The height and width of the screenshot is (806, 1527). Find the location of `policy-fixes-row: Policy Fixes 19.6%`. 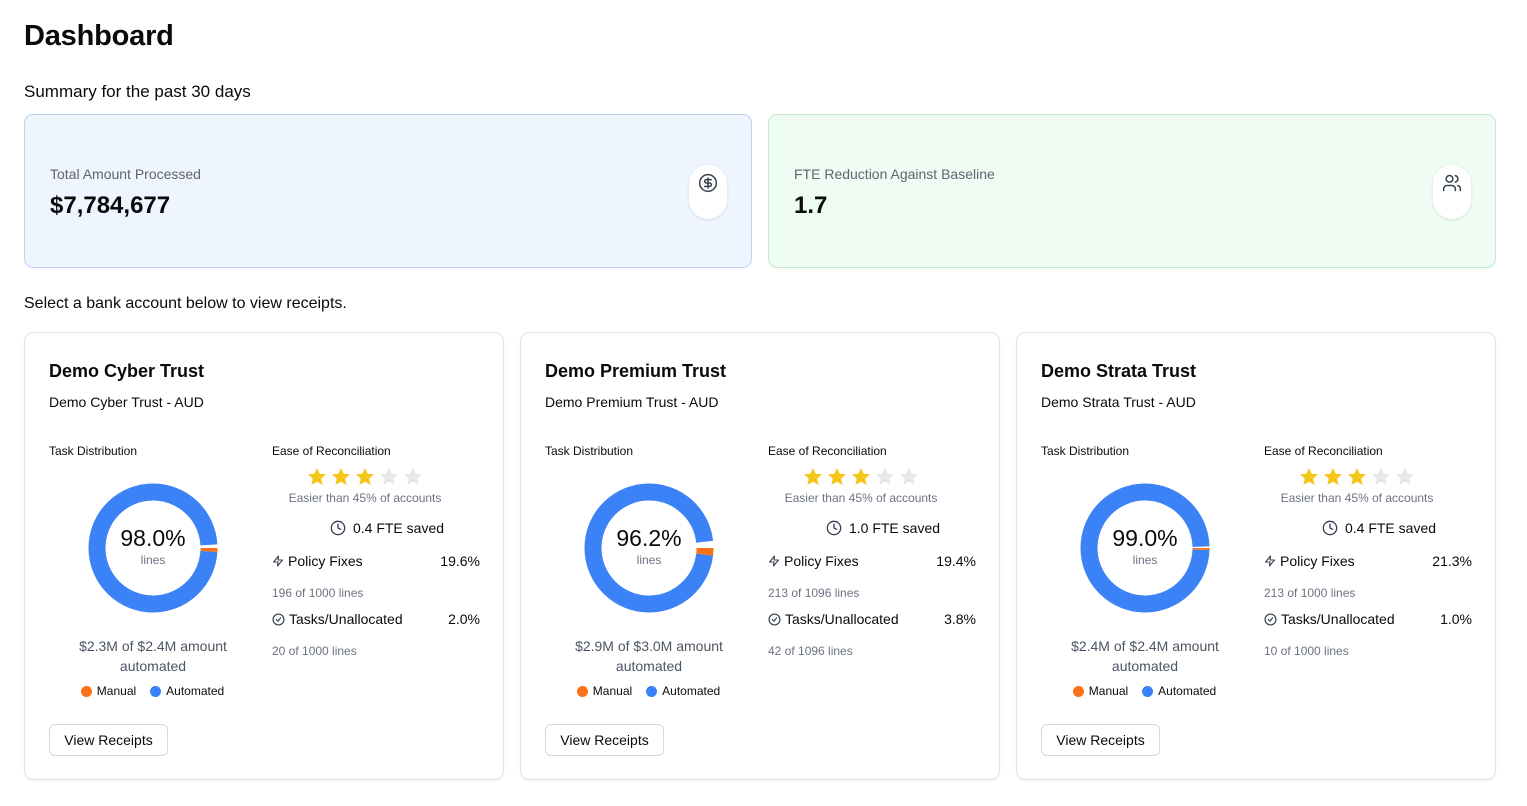

policy-fixes-row: Policy Fixes 19.6% is located at coordinates (376, 561).